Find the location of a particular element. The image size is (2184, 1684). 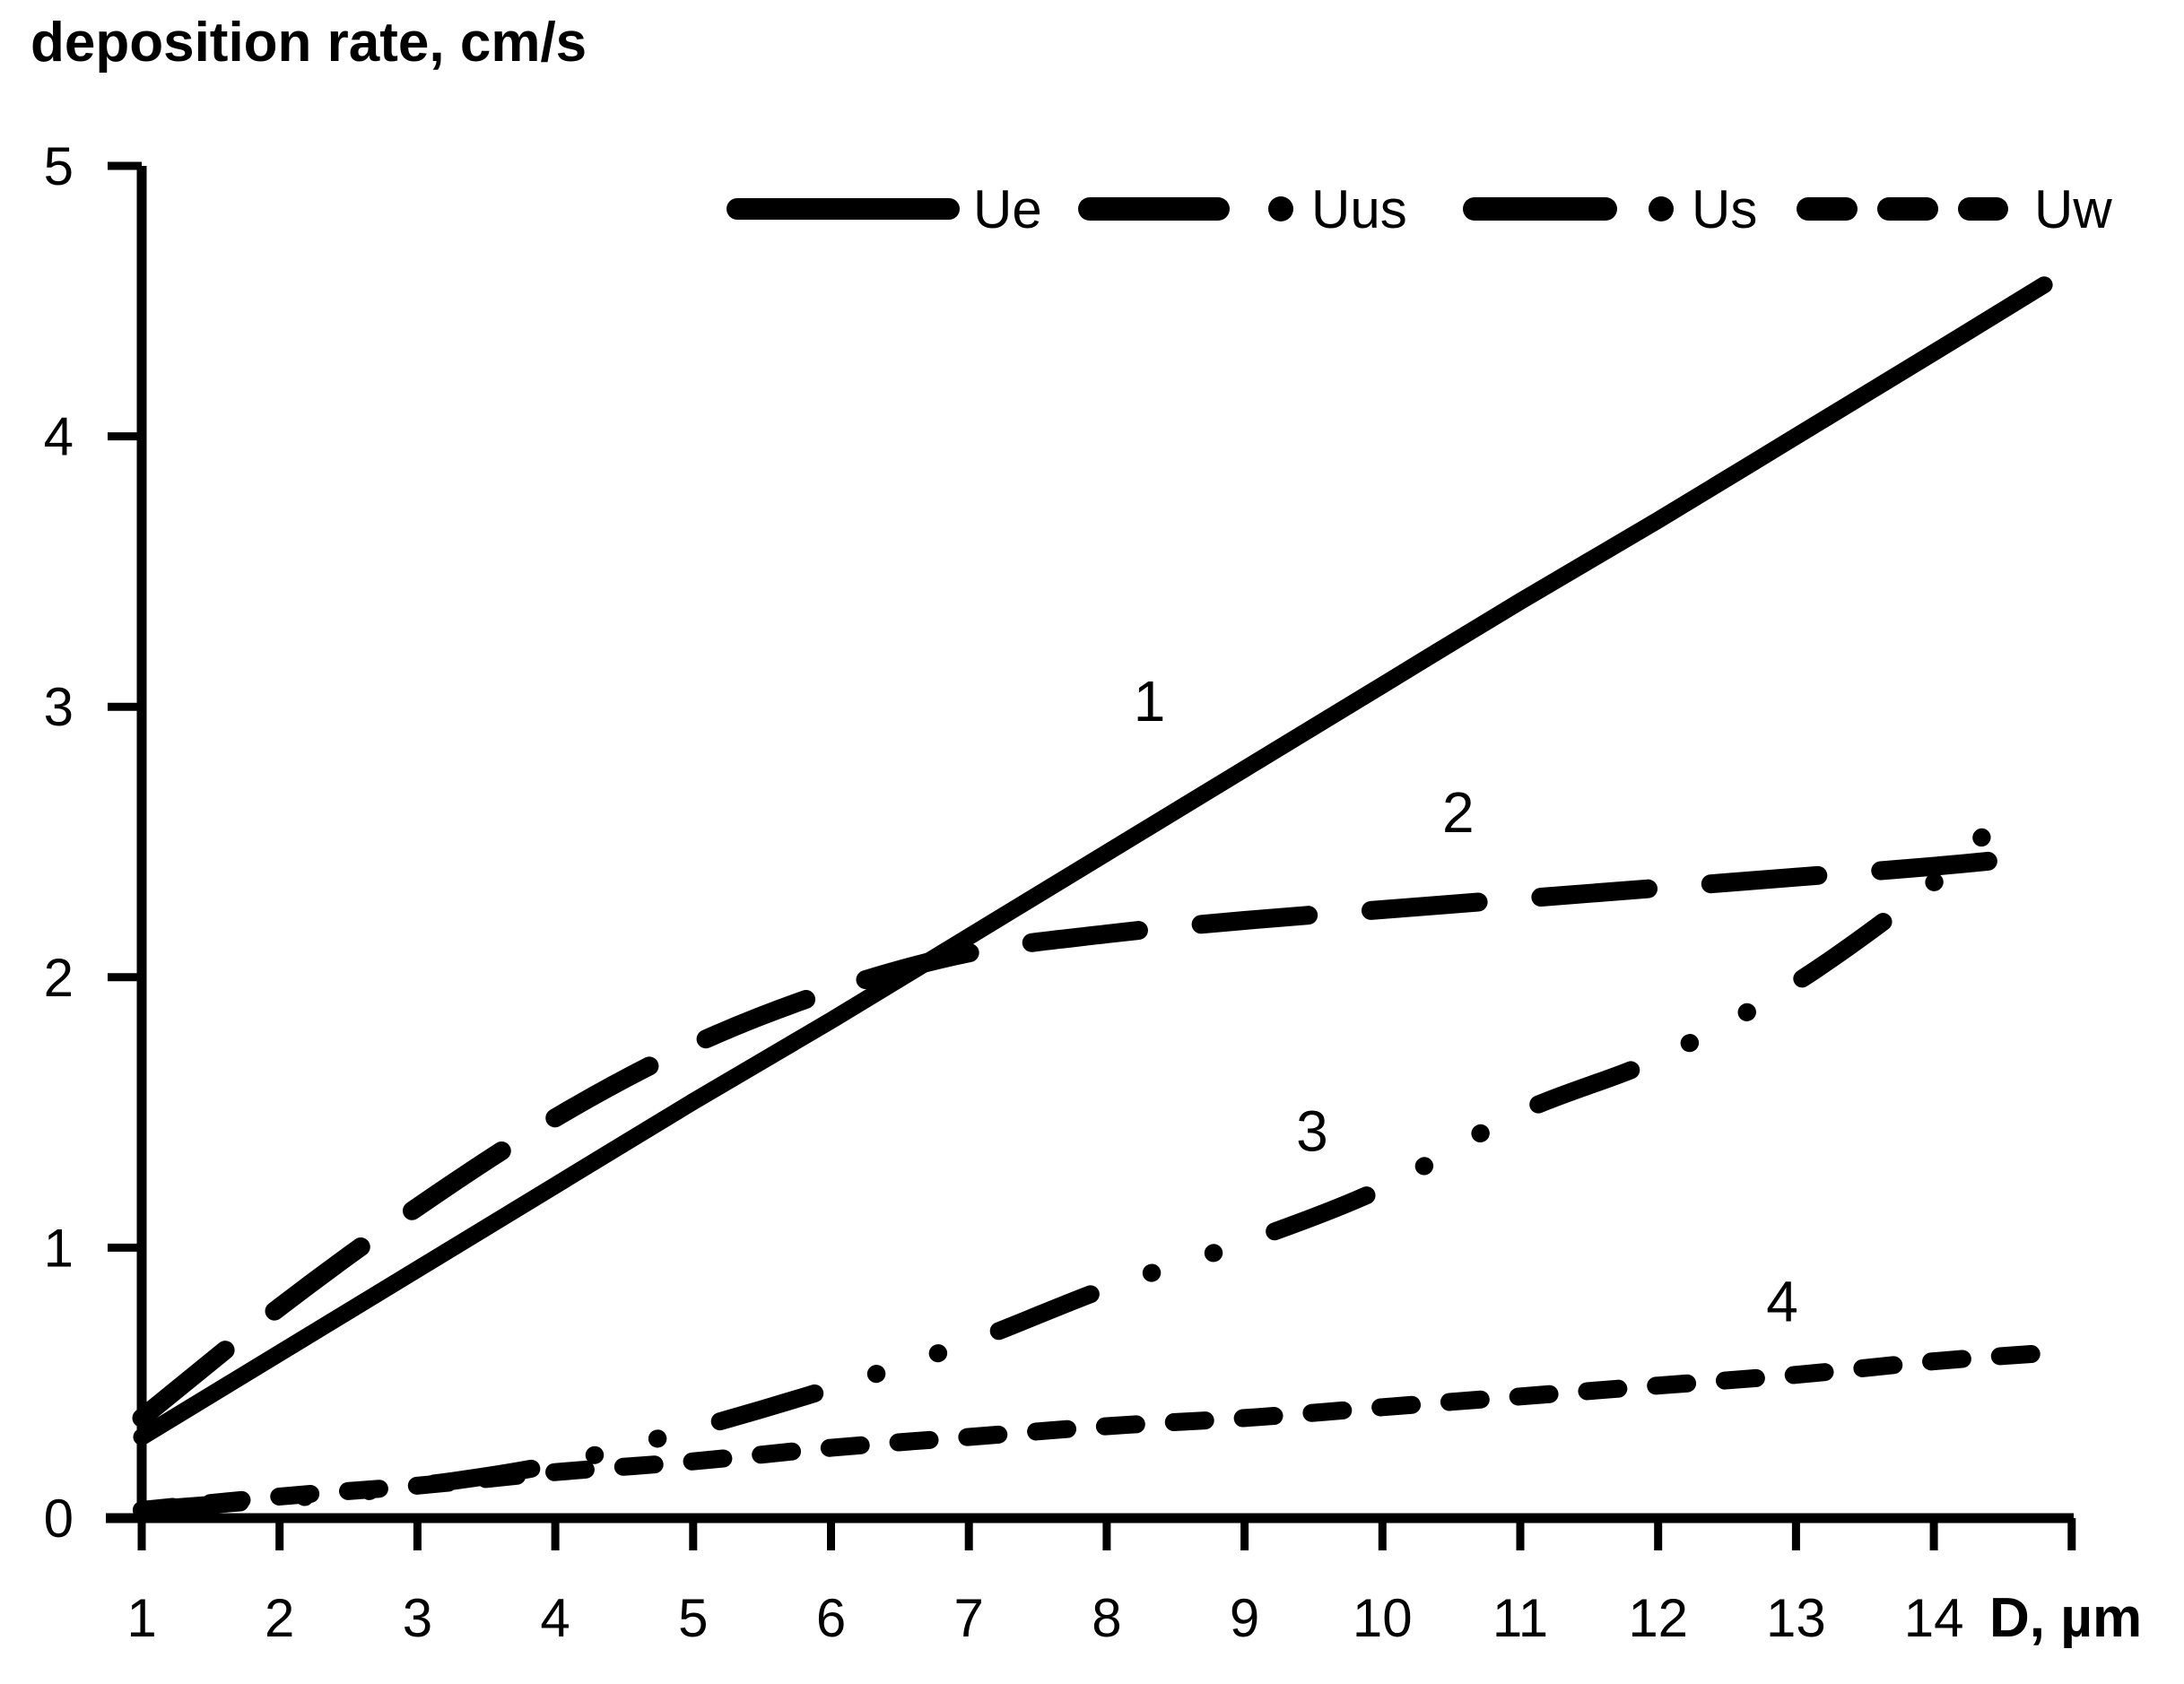

y-tick-label: 2 is located at coordinates (59, 978).